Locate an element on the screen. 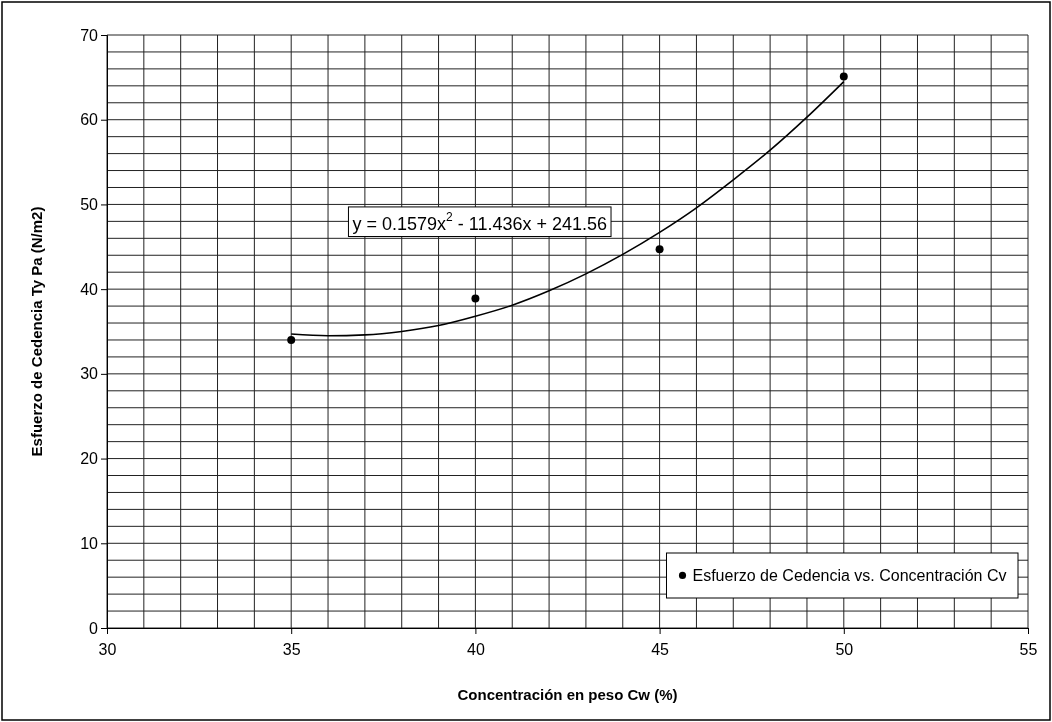 The width and height of the screenshot is (1052, 722). x-axis-title: Concentración en peso Cw (%) is located at coordinates (567, 694).